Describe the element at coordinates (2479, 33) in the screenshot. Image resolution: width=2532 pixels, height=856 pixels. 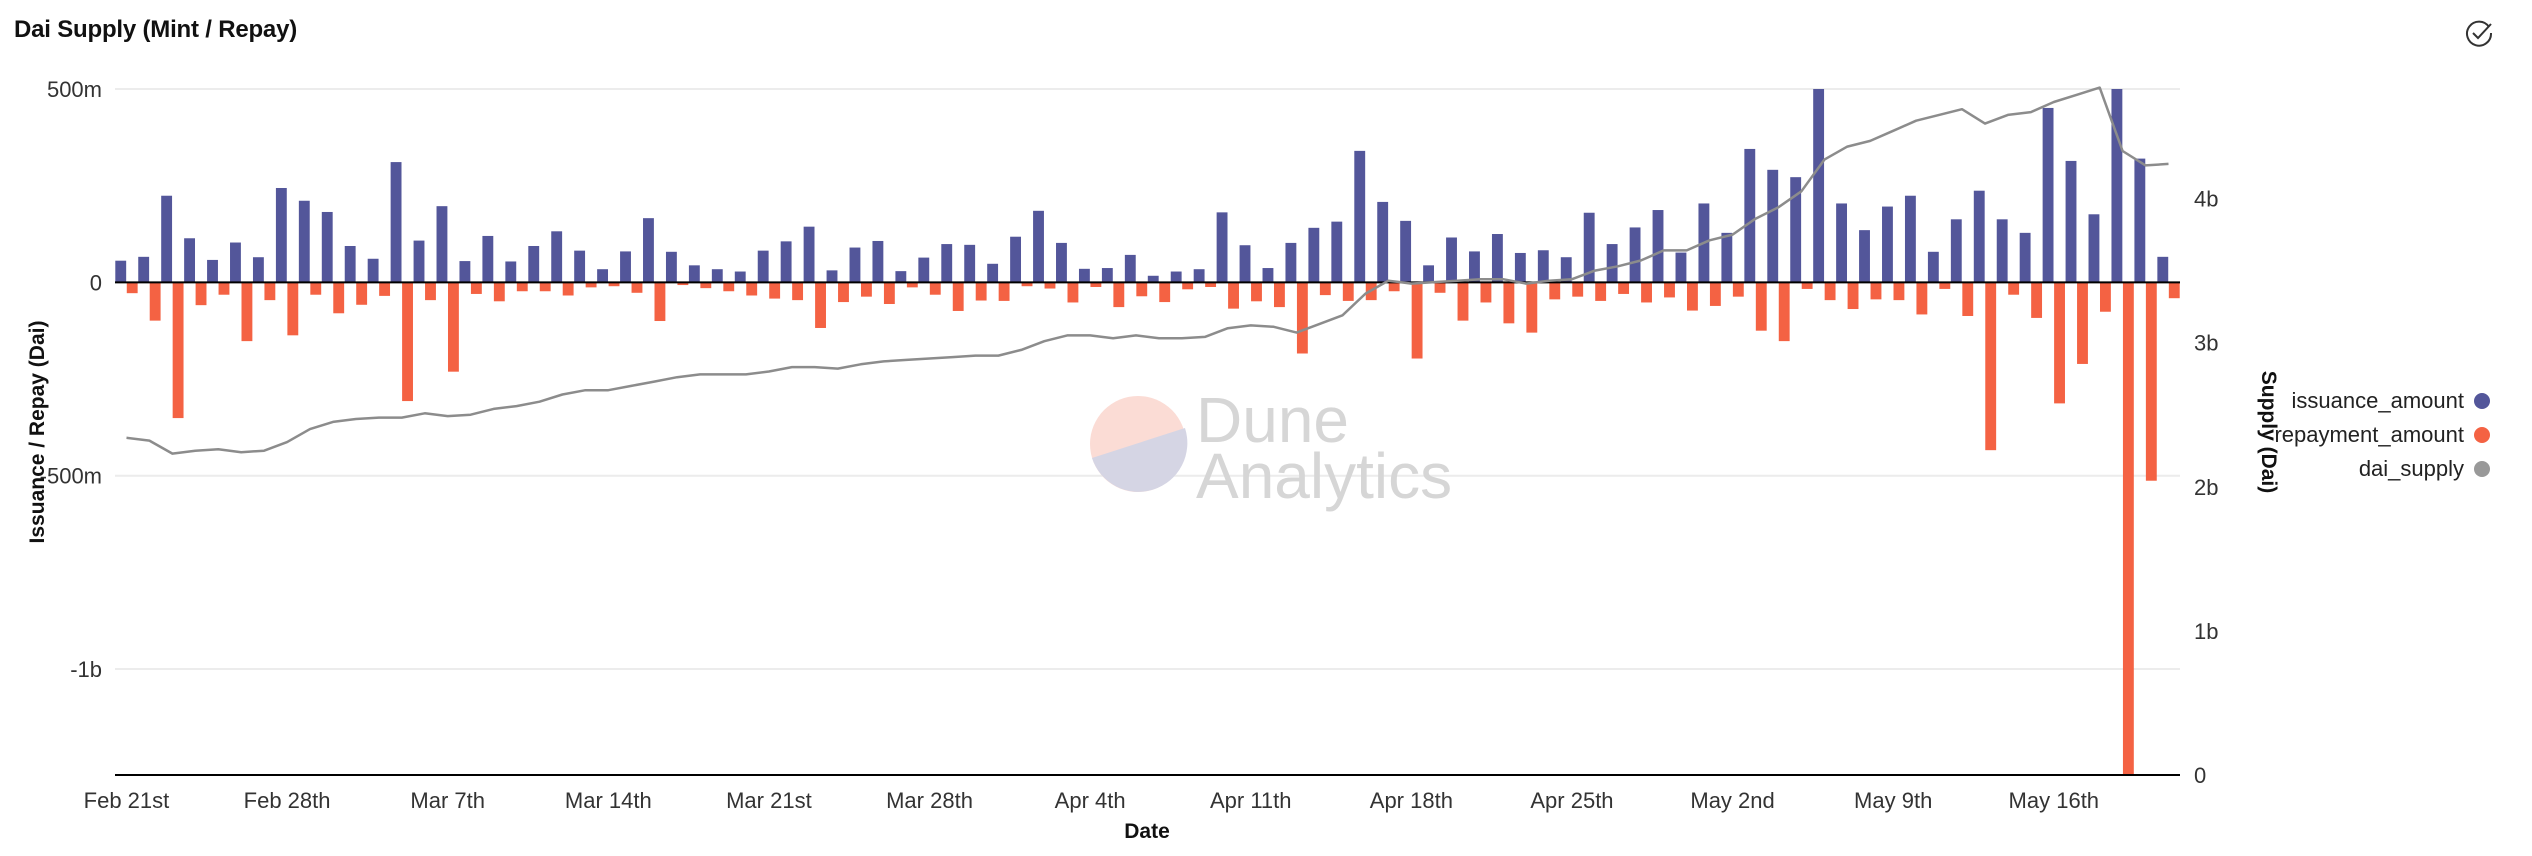
I see `check-circle-icon` at that location.